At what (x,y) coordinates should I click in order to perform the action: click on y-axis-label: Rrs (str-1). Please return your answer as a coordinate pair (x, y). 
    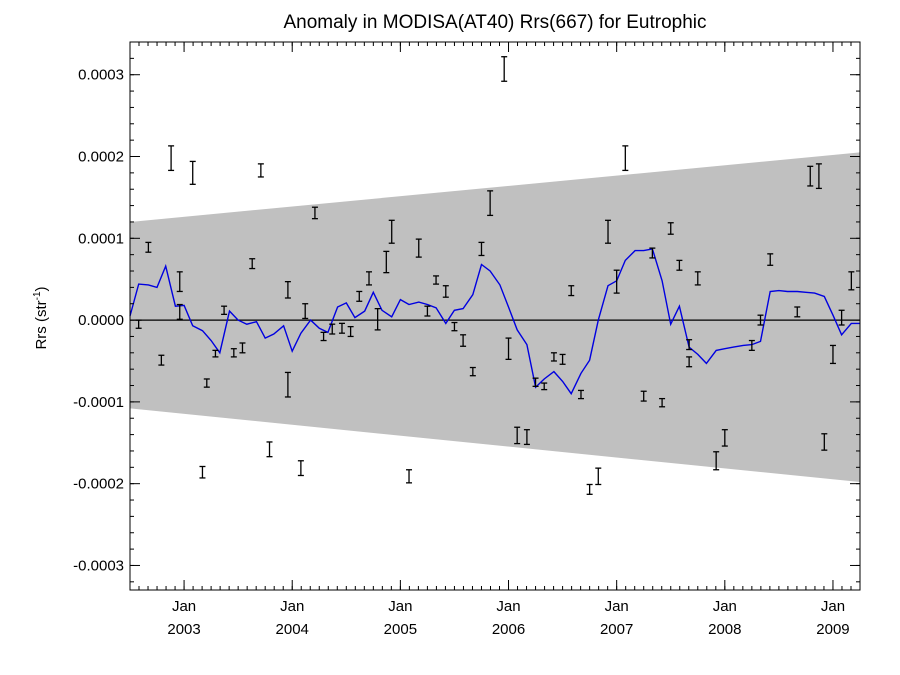
    Looking at the image, I should click on (41, 317).